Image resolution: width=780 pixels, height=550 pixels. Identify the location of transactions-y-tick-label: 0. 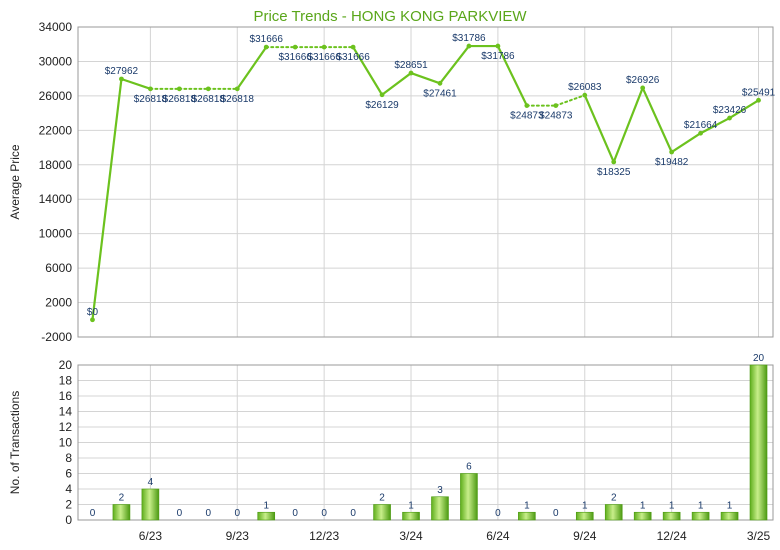
(68, 520).